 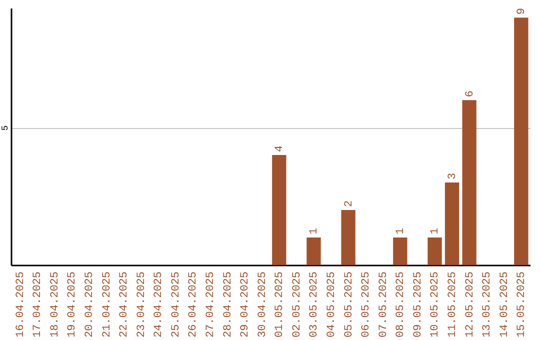 I want to click on x-tick-label: 12.05.2025, so click(x=470, y=305).